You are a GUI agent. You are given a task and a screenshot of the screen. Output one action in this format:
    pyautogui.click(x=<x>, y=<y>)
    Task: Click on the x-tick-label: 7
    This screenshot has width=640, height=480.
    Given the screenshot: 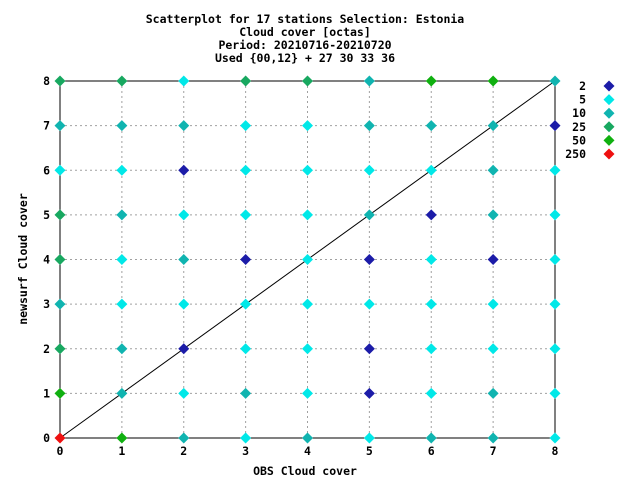 What is the action you would take?
    pyautogui.click(x=493, y=451)
    